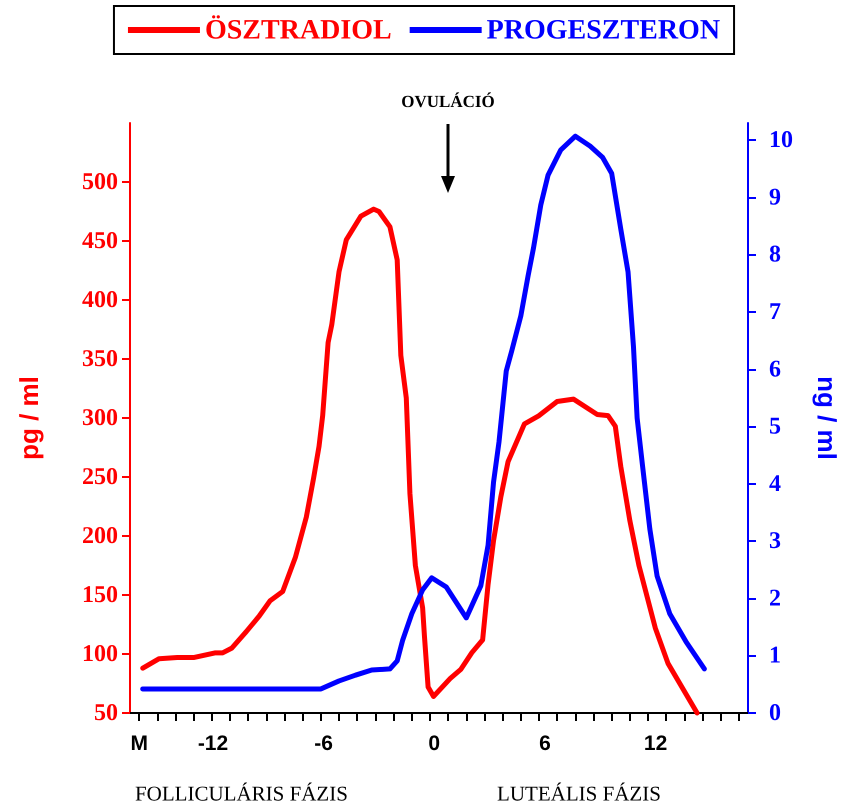 The image size is (848, 810). Describe the element at coordinates (775, 255) in the screenshot. I see `y2-tick-label: 8` at that location.